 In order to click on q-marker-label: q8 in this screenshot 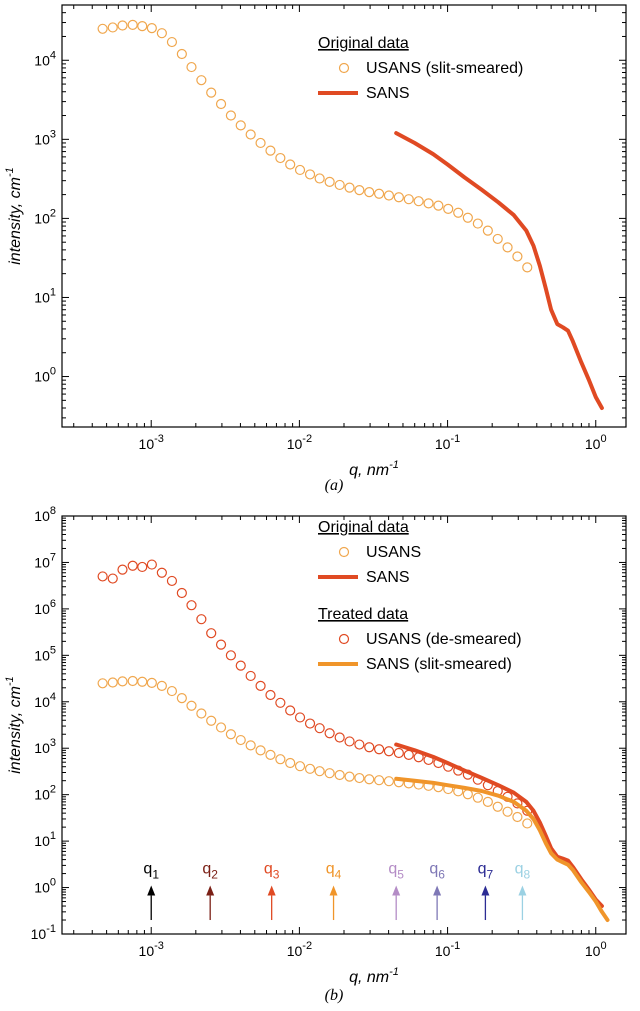, I will do `click(523, 871)`.